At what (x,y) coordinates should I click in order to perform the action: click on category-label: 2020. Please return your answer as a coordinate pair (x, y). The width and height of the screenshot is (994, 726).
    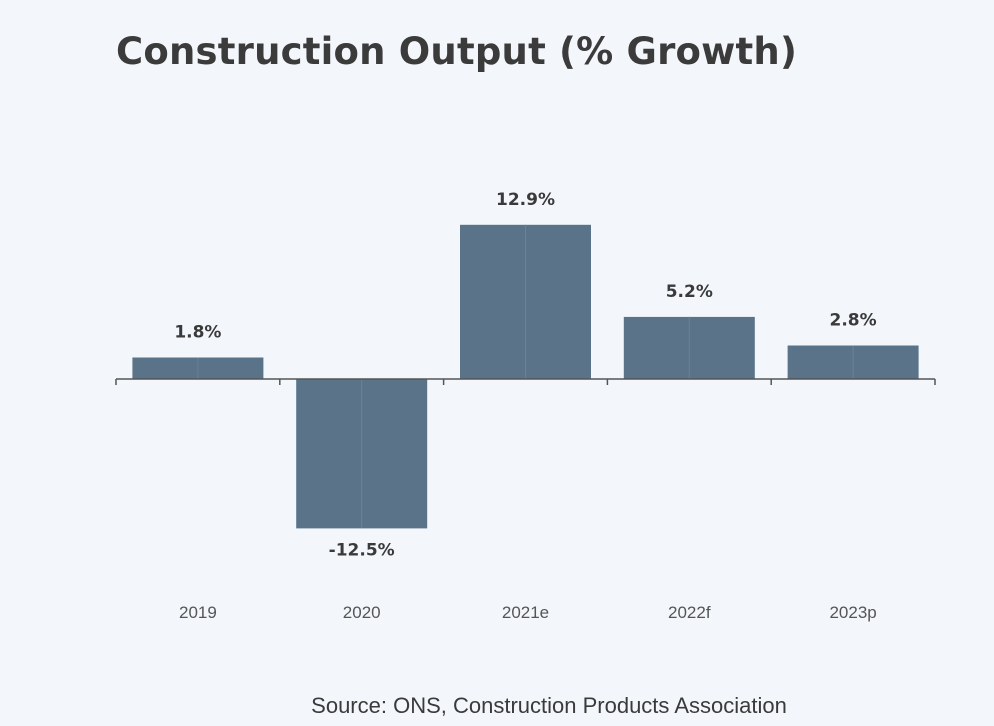
    Looking at the image, I should click on (362, 612).